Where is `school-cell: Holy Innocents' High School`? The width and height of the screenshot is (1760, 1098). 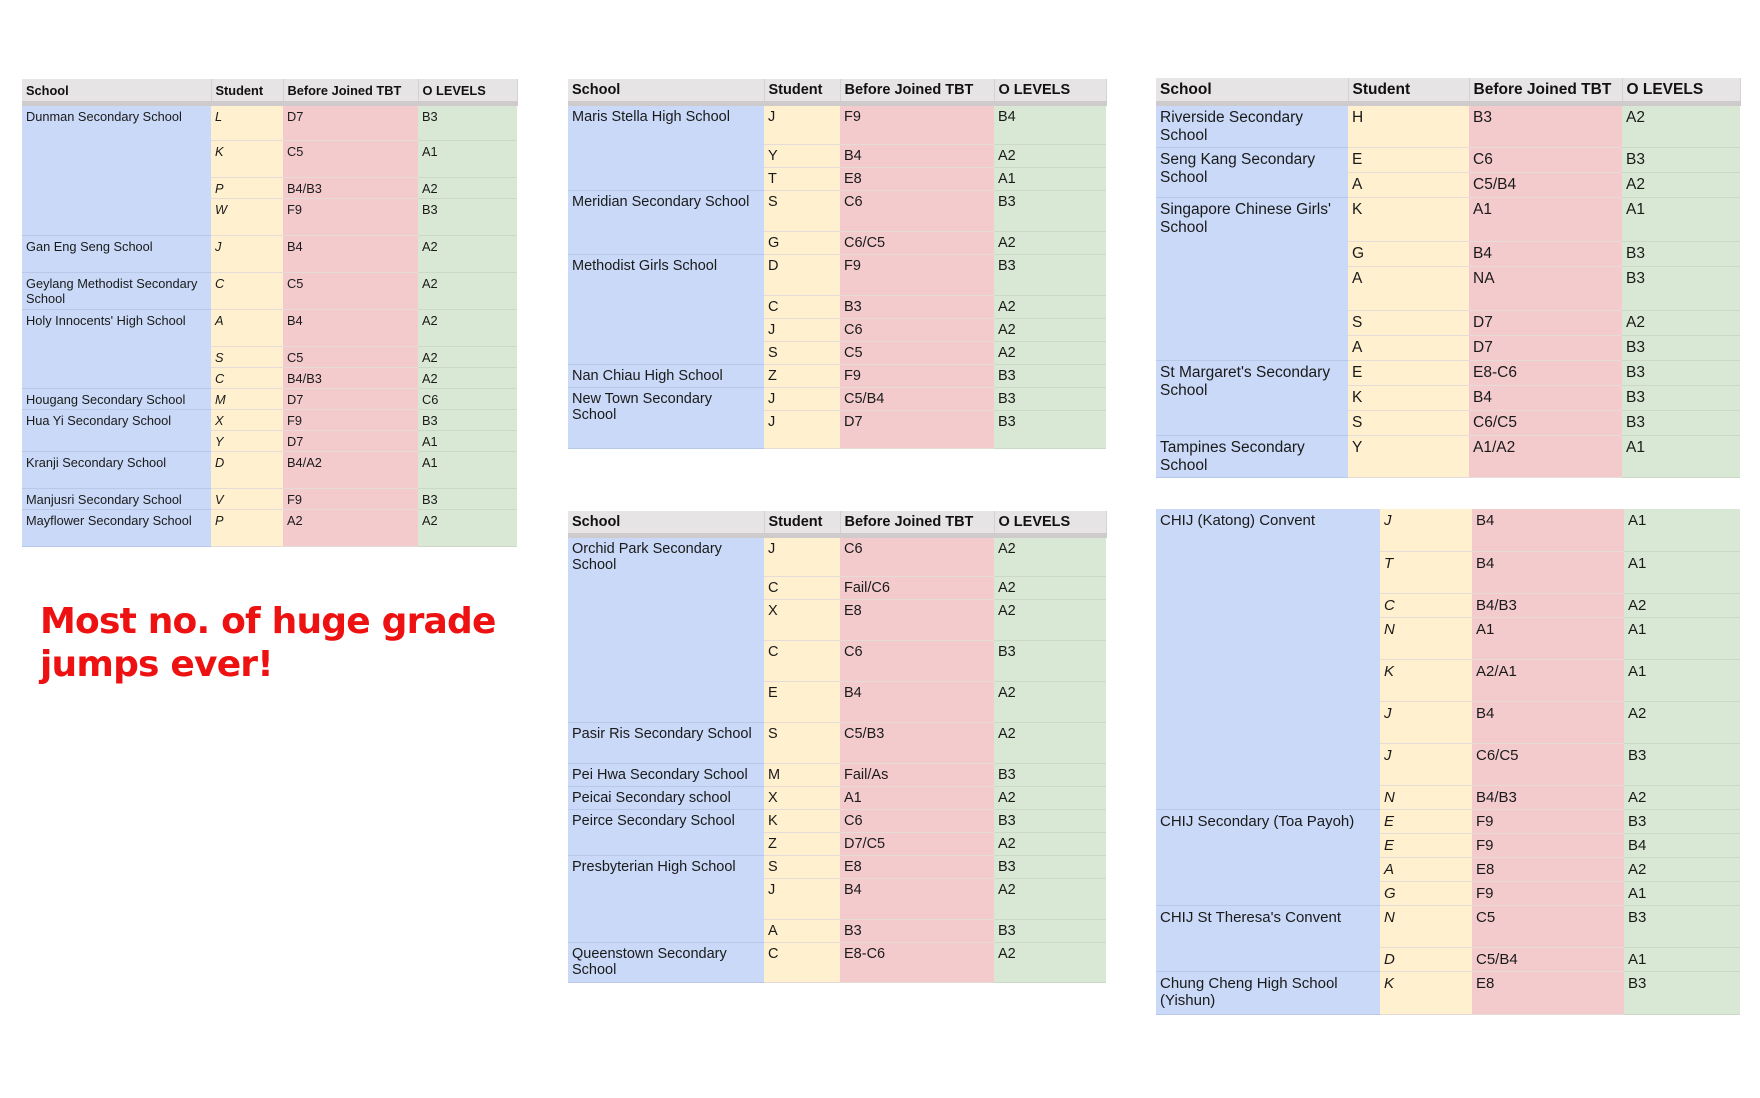
school-cell: Holy Innocents' High School is located at coordinates (116, 349).